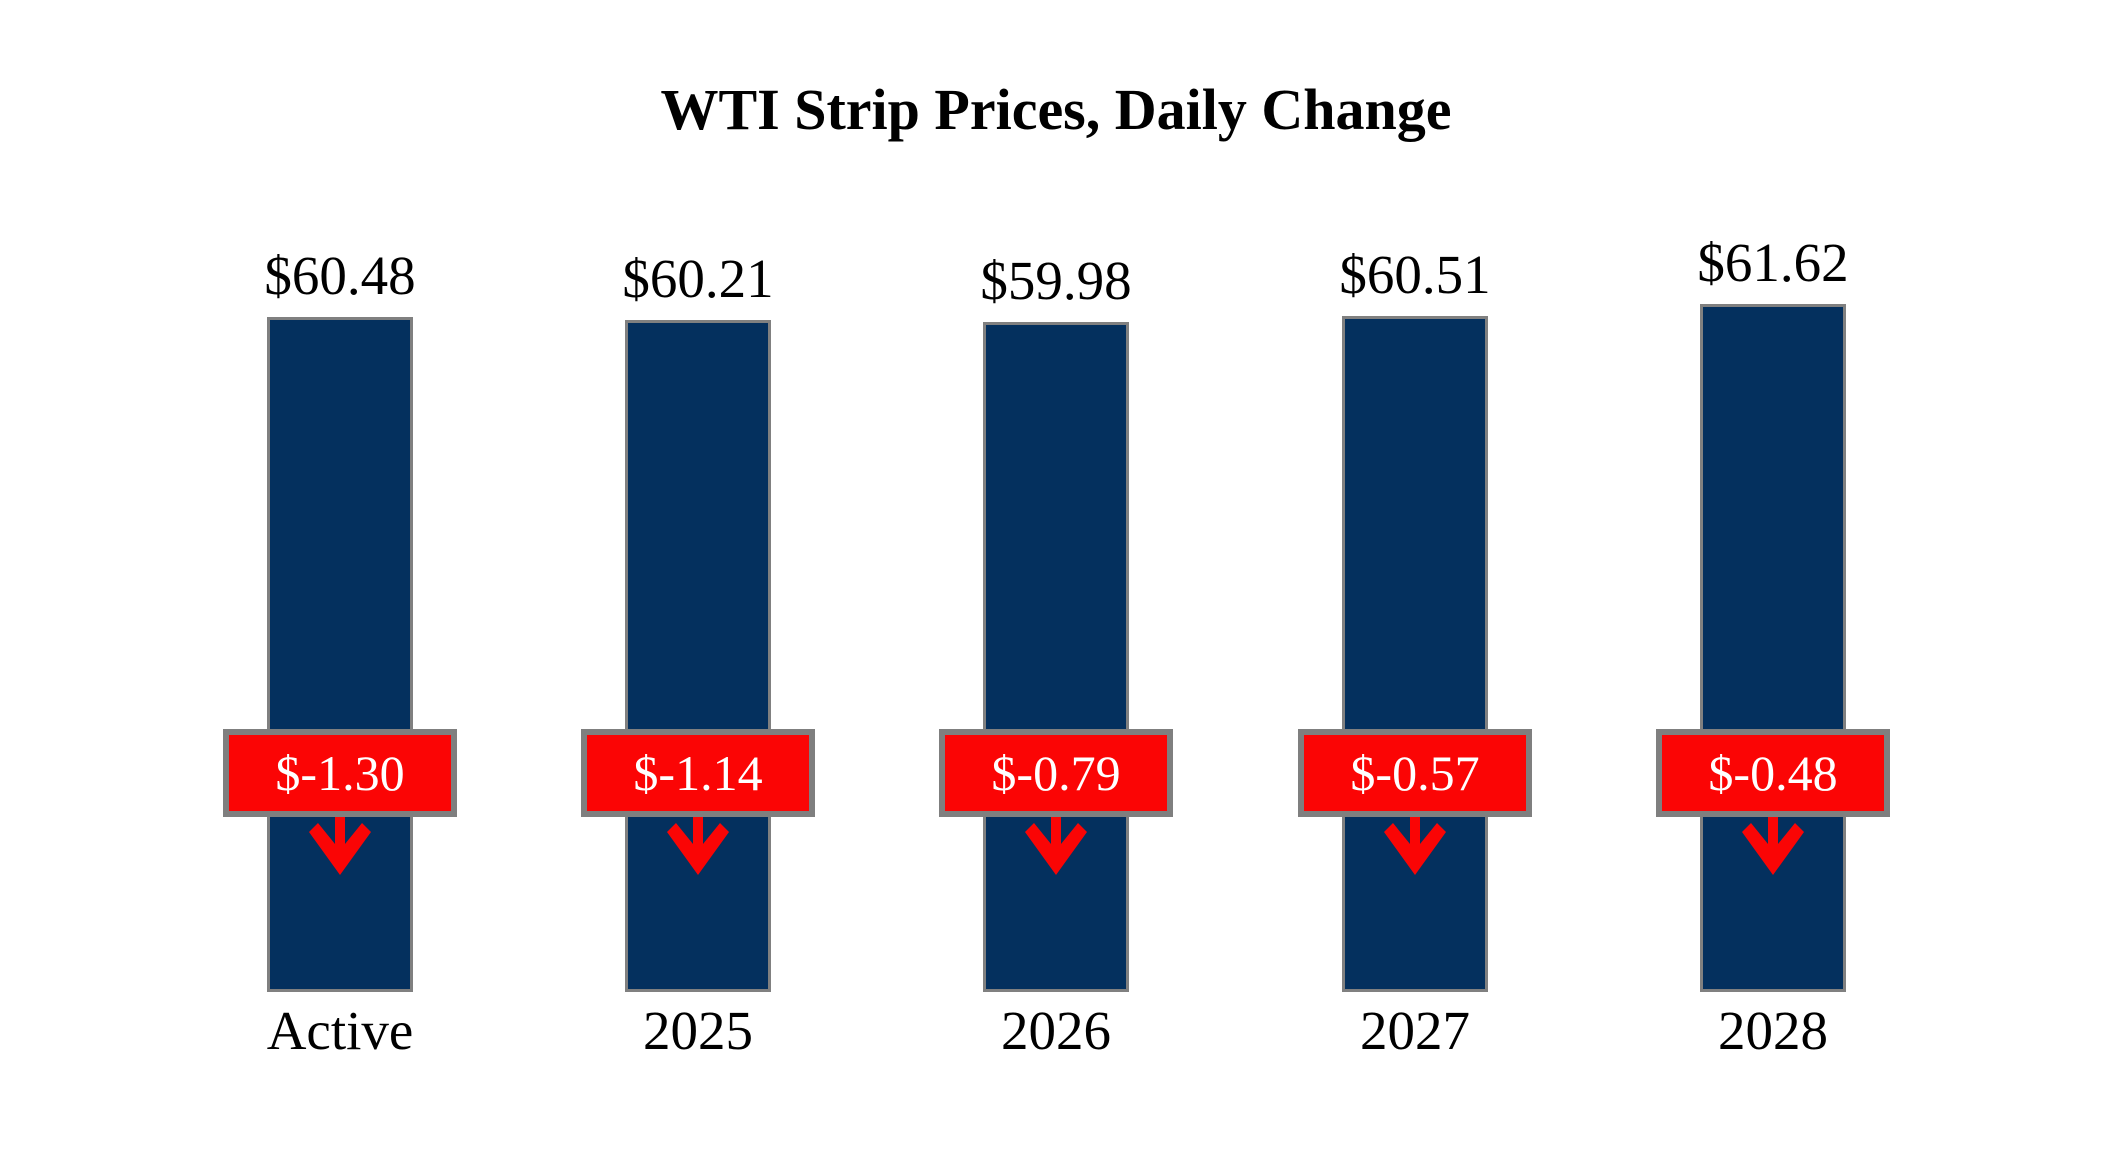 This screenshot has width=2112, height=1152. Describe the element at coordinates (1056, 280) in the screenshot. I see `bar-value-label: $59.98` at that location.